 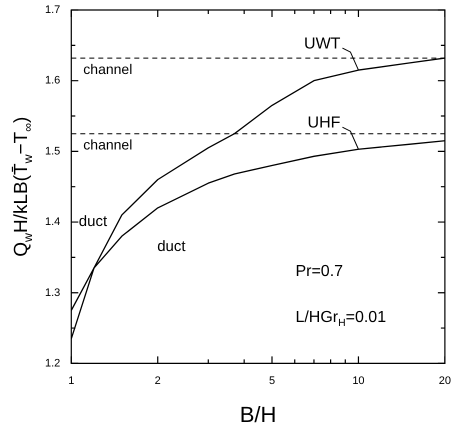 I want to click on y-tick-label: 1.3, so click(x=52, y=292).